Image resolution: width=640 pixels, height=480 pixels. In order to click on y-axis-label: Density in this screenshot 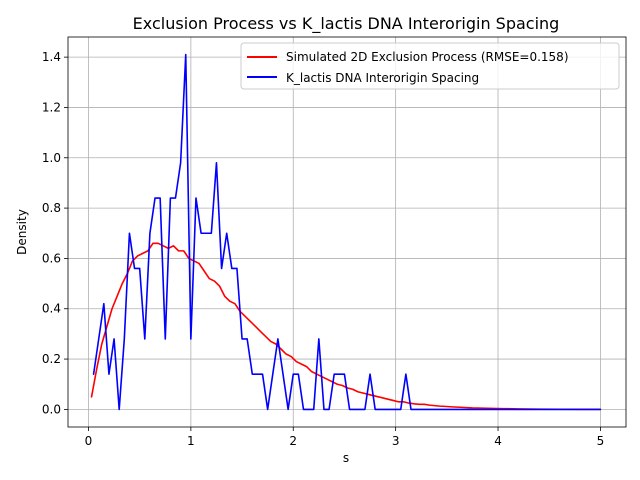, I will do `click(22, 232)`.